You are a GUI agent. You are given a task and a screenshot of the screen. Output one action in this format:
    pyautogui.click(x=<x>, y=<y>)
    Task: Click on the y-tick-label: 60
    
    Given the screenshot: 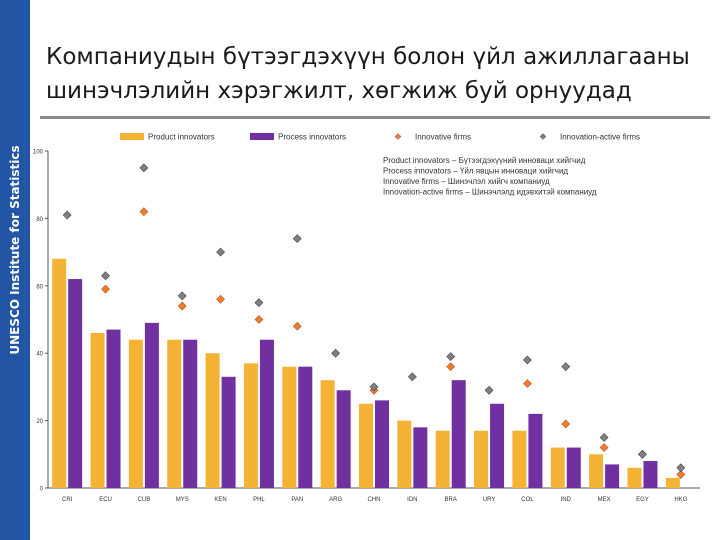 What is the action you would take?
    pyautogui.click(x=39, y=287)
    